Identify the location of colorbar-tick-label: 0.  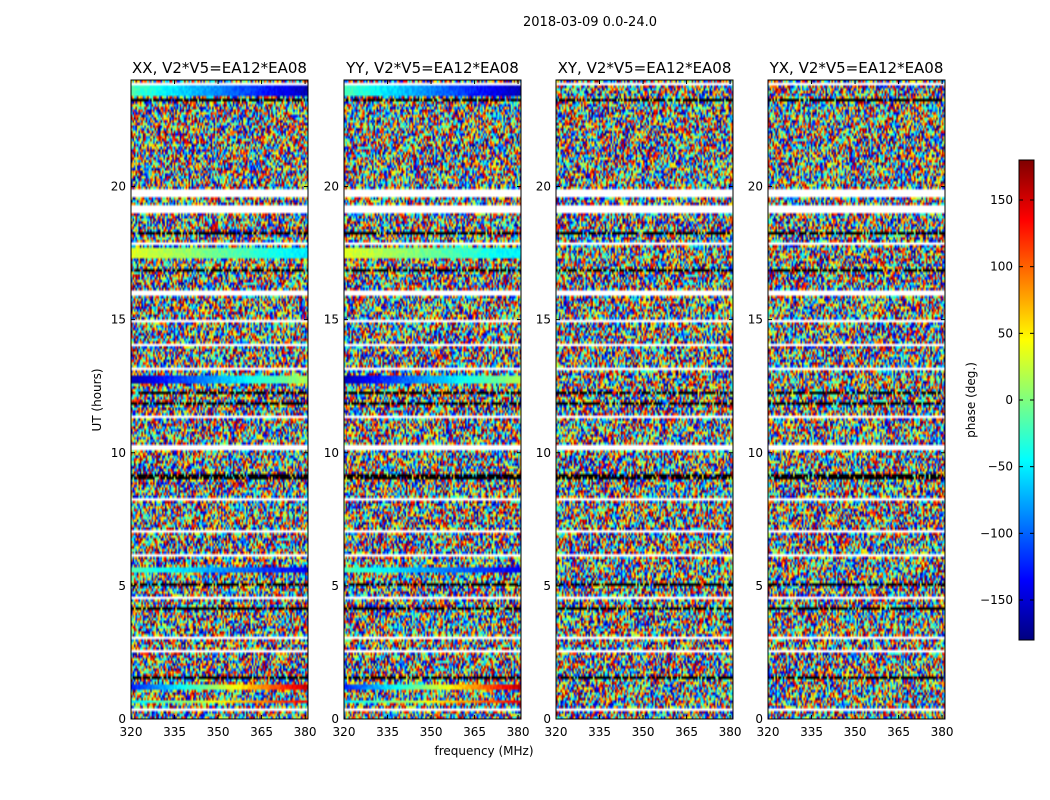
(1009, 400).